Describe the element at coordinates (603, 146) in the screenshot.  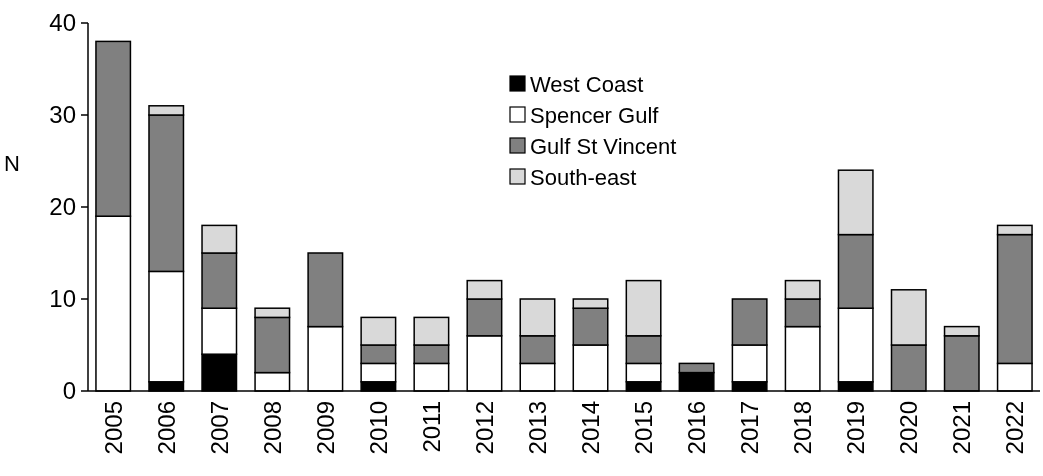
I see `legend-label: Gulf St Vincent` at that location.